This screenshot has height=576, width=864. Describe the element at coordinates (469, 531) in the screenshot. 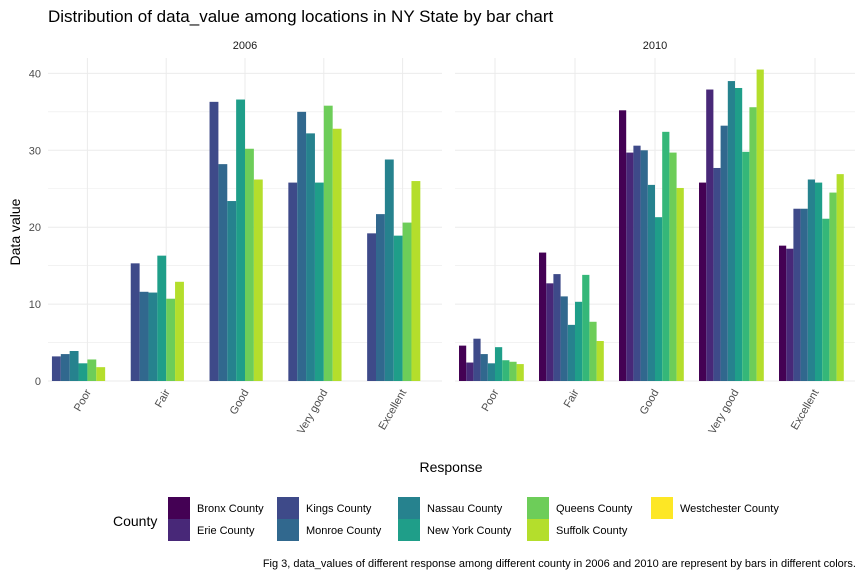

I see `legend-label: New York County` at that location.